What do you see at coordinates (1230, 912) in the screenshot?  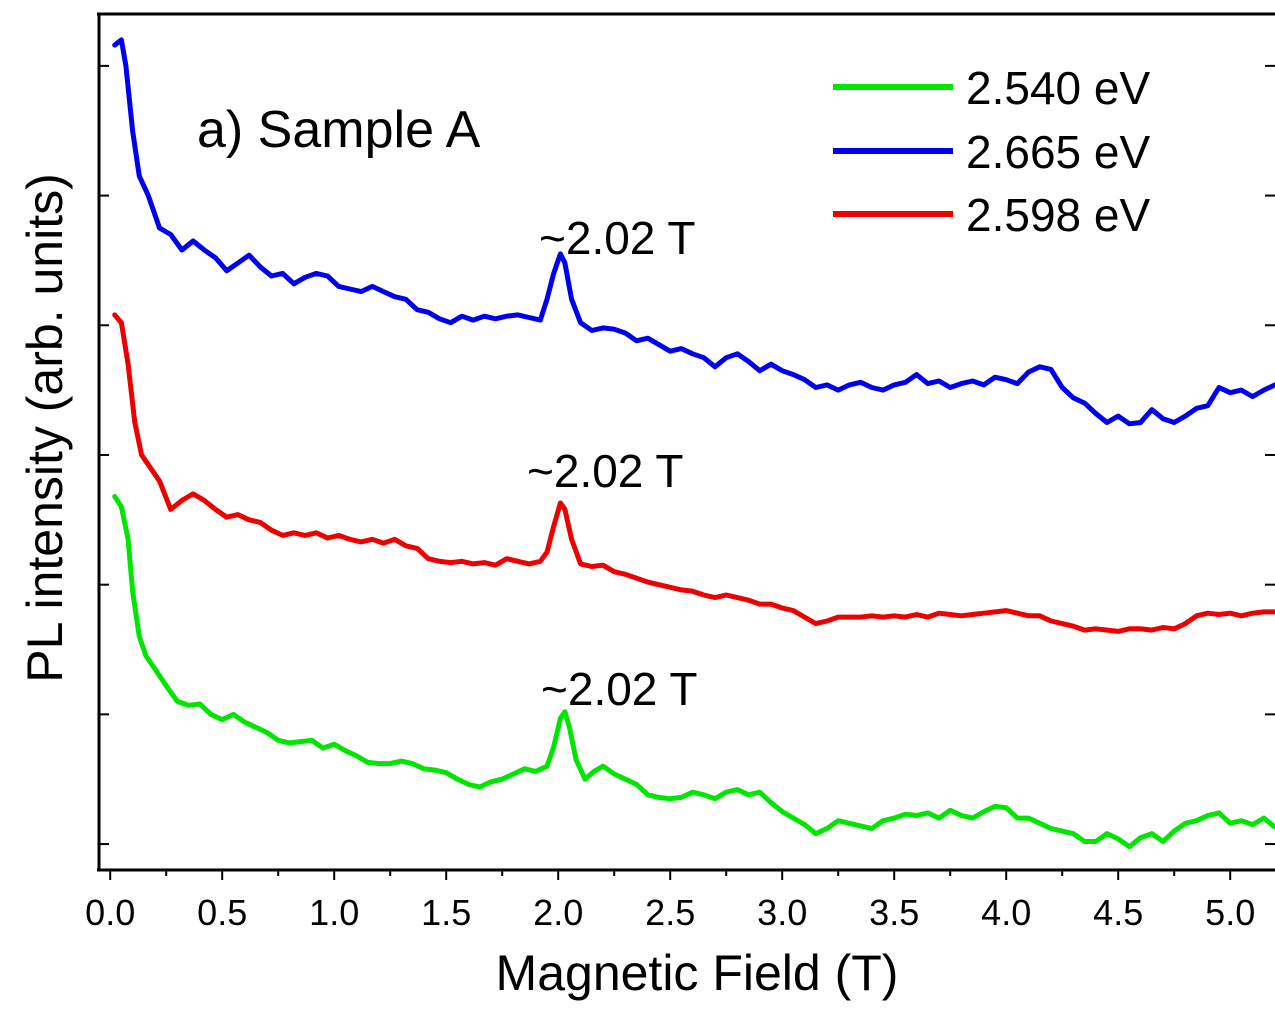 I see `x-tick-label-10: 5.0` at bounding box center [1230, 912].